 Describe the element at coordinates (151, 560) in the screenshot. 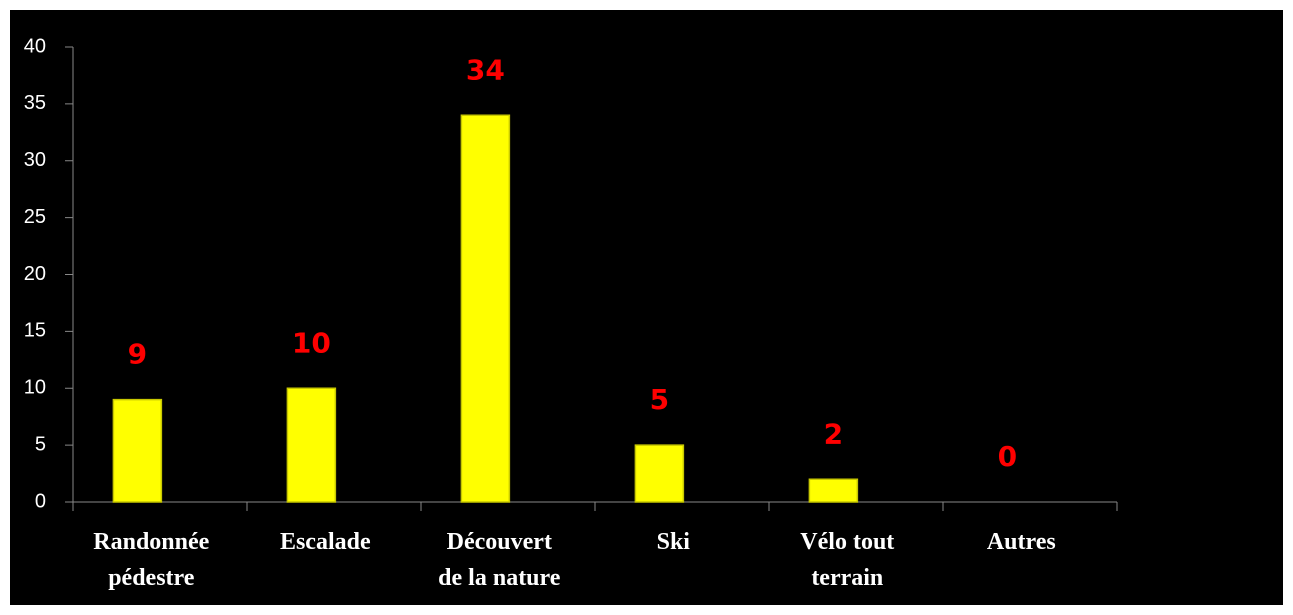

I see `x-tick-label: Randonnée pédestre` at that location.